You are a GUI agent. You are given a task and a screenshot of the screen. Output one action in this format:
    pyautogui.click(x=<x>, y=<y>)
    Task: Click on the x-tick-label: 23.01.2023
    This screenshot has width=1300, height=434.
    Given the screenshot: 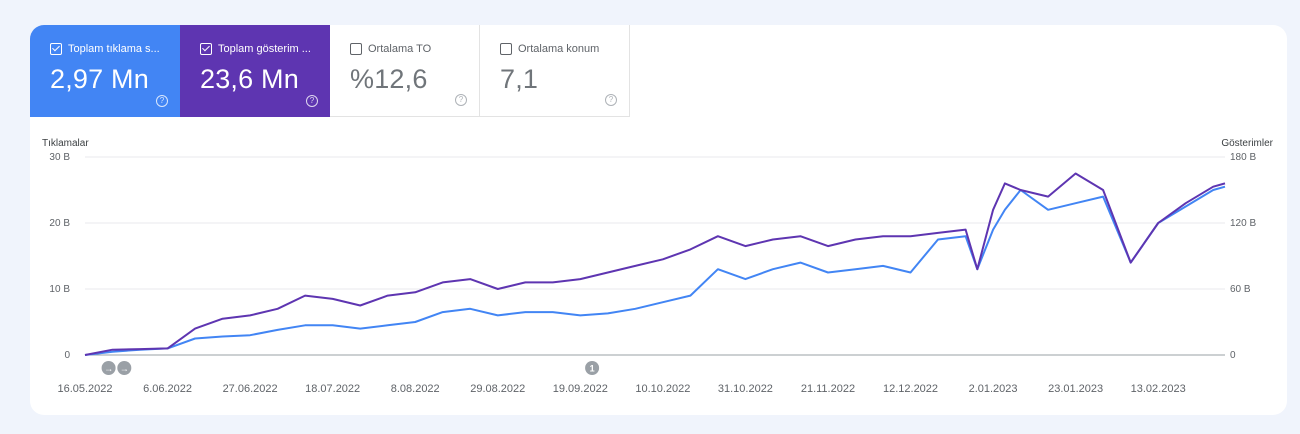 What is the action you would take?
    pyautogui.click(x=1075, y=389)
    